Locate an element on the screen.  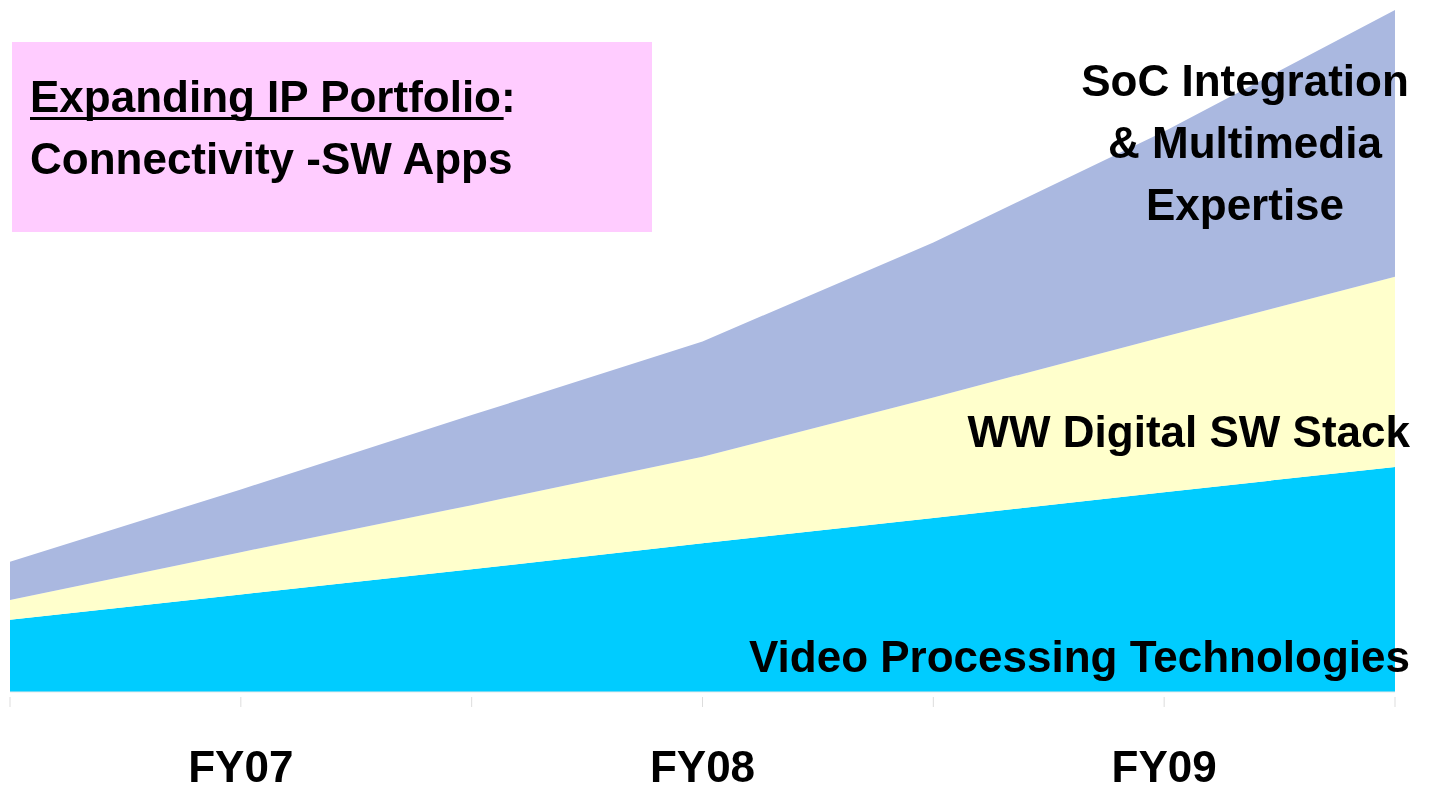
x-tick-label: FY09 is located at coordinates (1164, 766).